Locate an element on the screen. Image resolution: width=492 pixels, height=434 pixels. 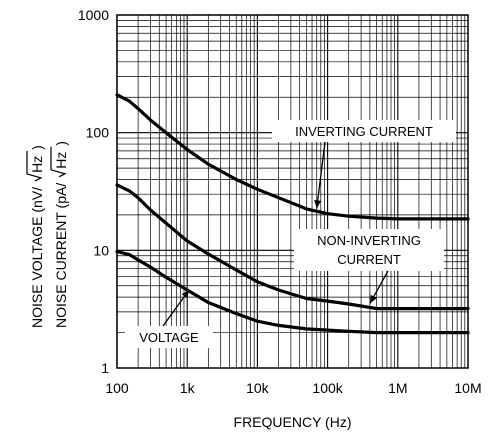
x-tick-label: 100k is located at coordinates (327, 388).